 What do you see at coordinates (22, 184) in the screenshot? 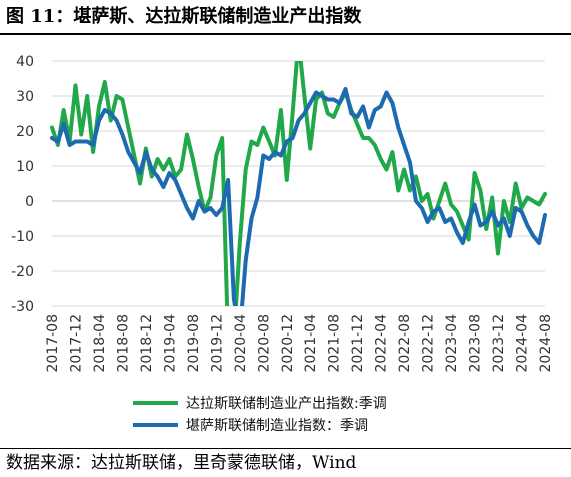
I see `y-tick-labels: -30 -20 -10 0 10 20 30 40` at bounding box center [22, 184].